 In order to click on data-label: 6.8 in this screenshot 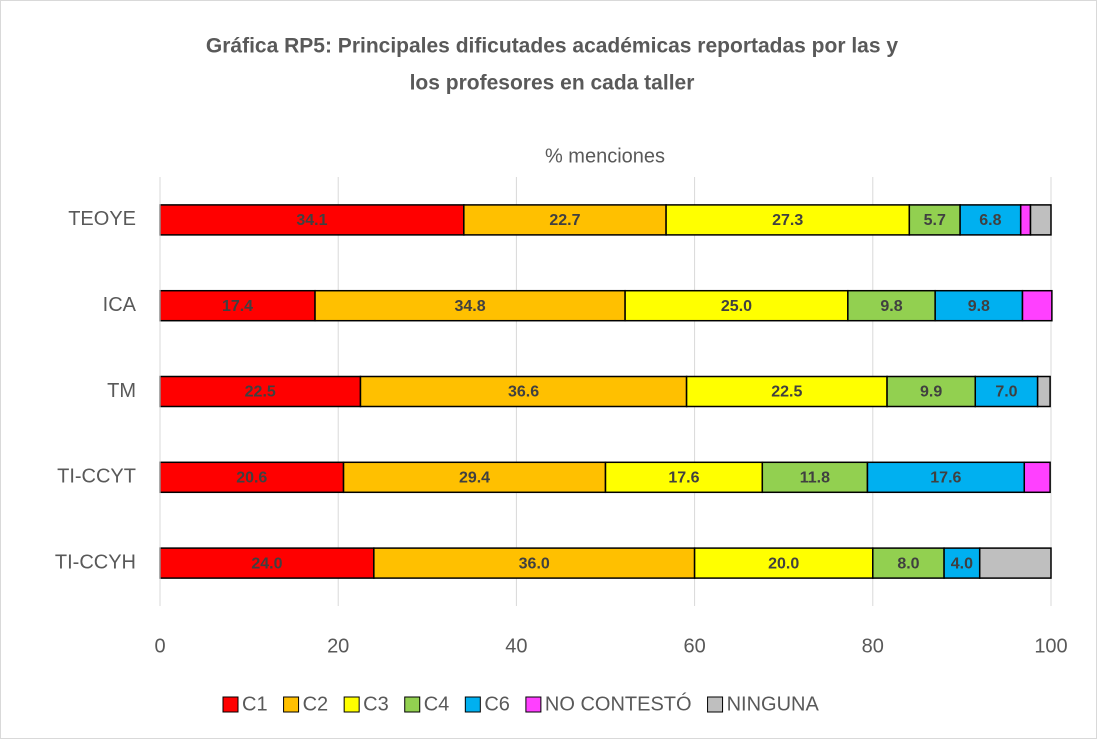, I will do `click(990, 220)`.